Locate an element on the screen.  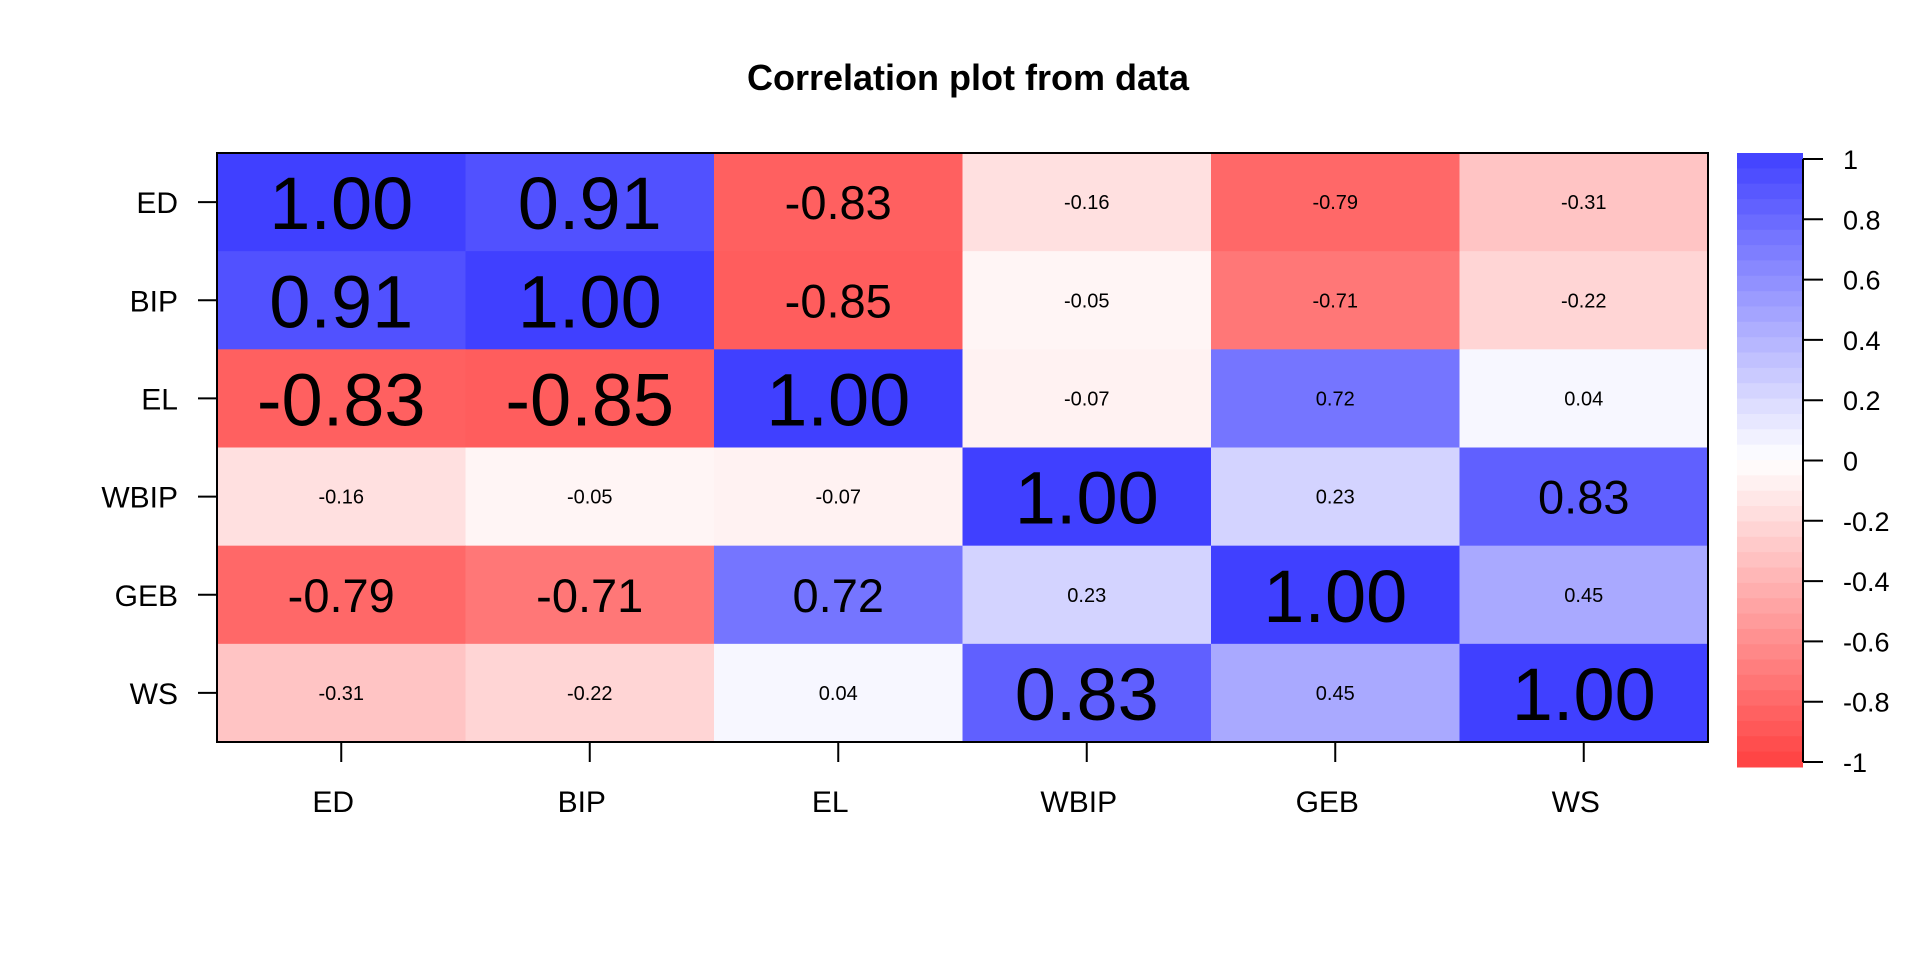
y-tick-label: WS is located at coordinates (154, 694).